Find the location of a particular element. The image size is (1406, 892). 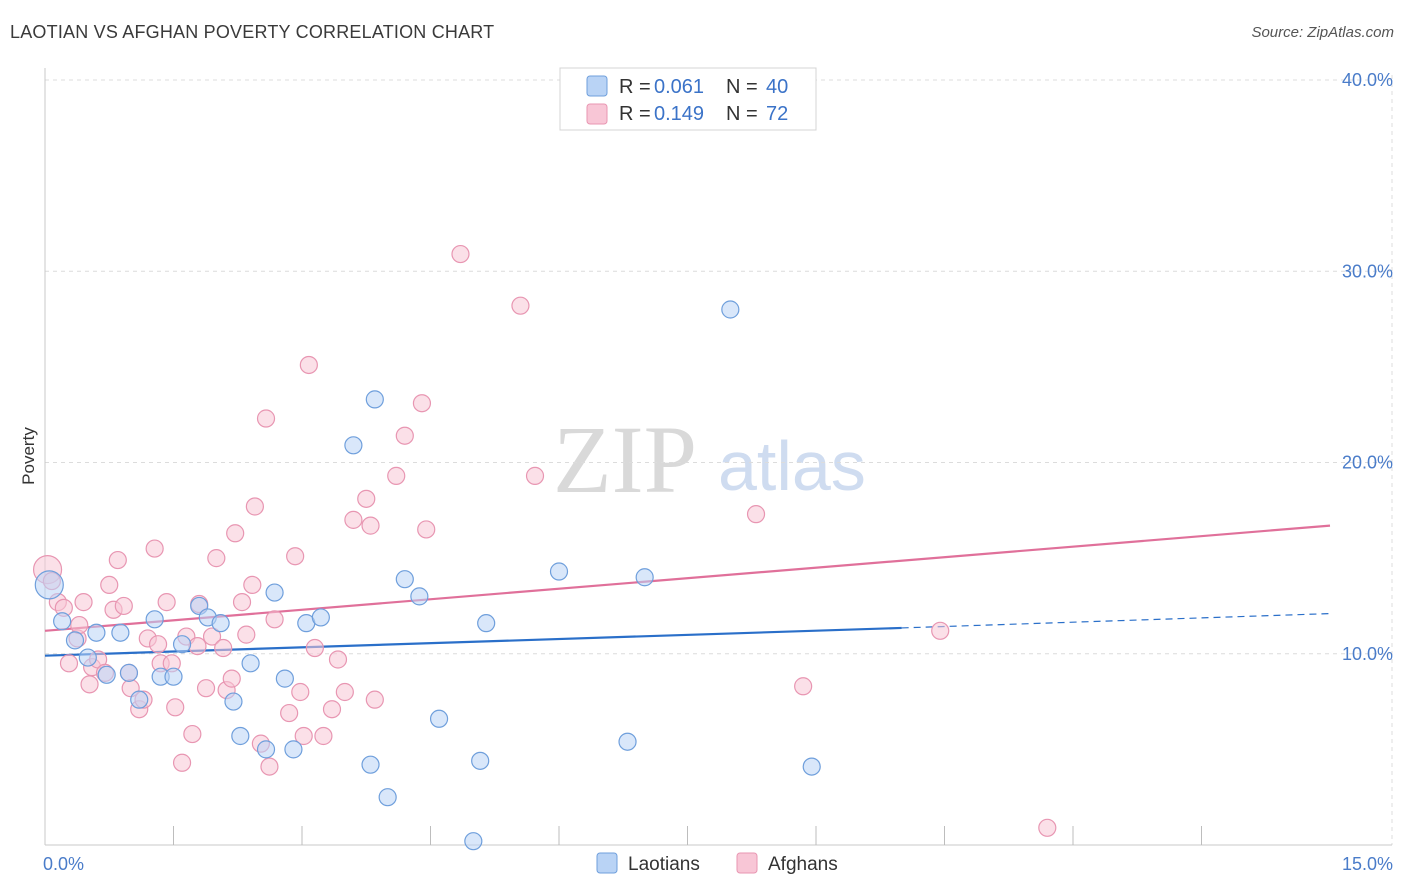

watermark-zip: ZIP is located at coordinates (625, 459).